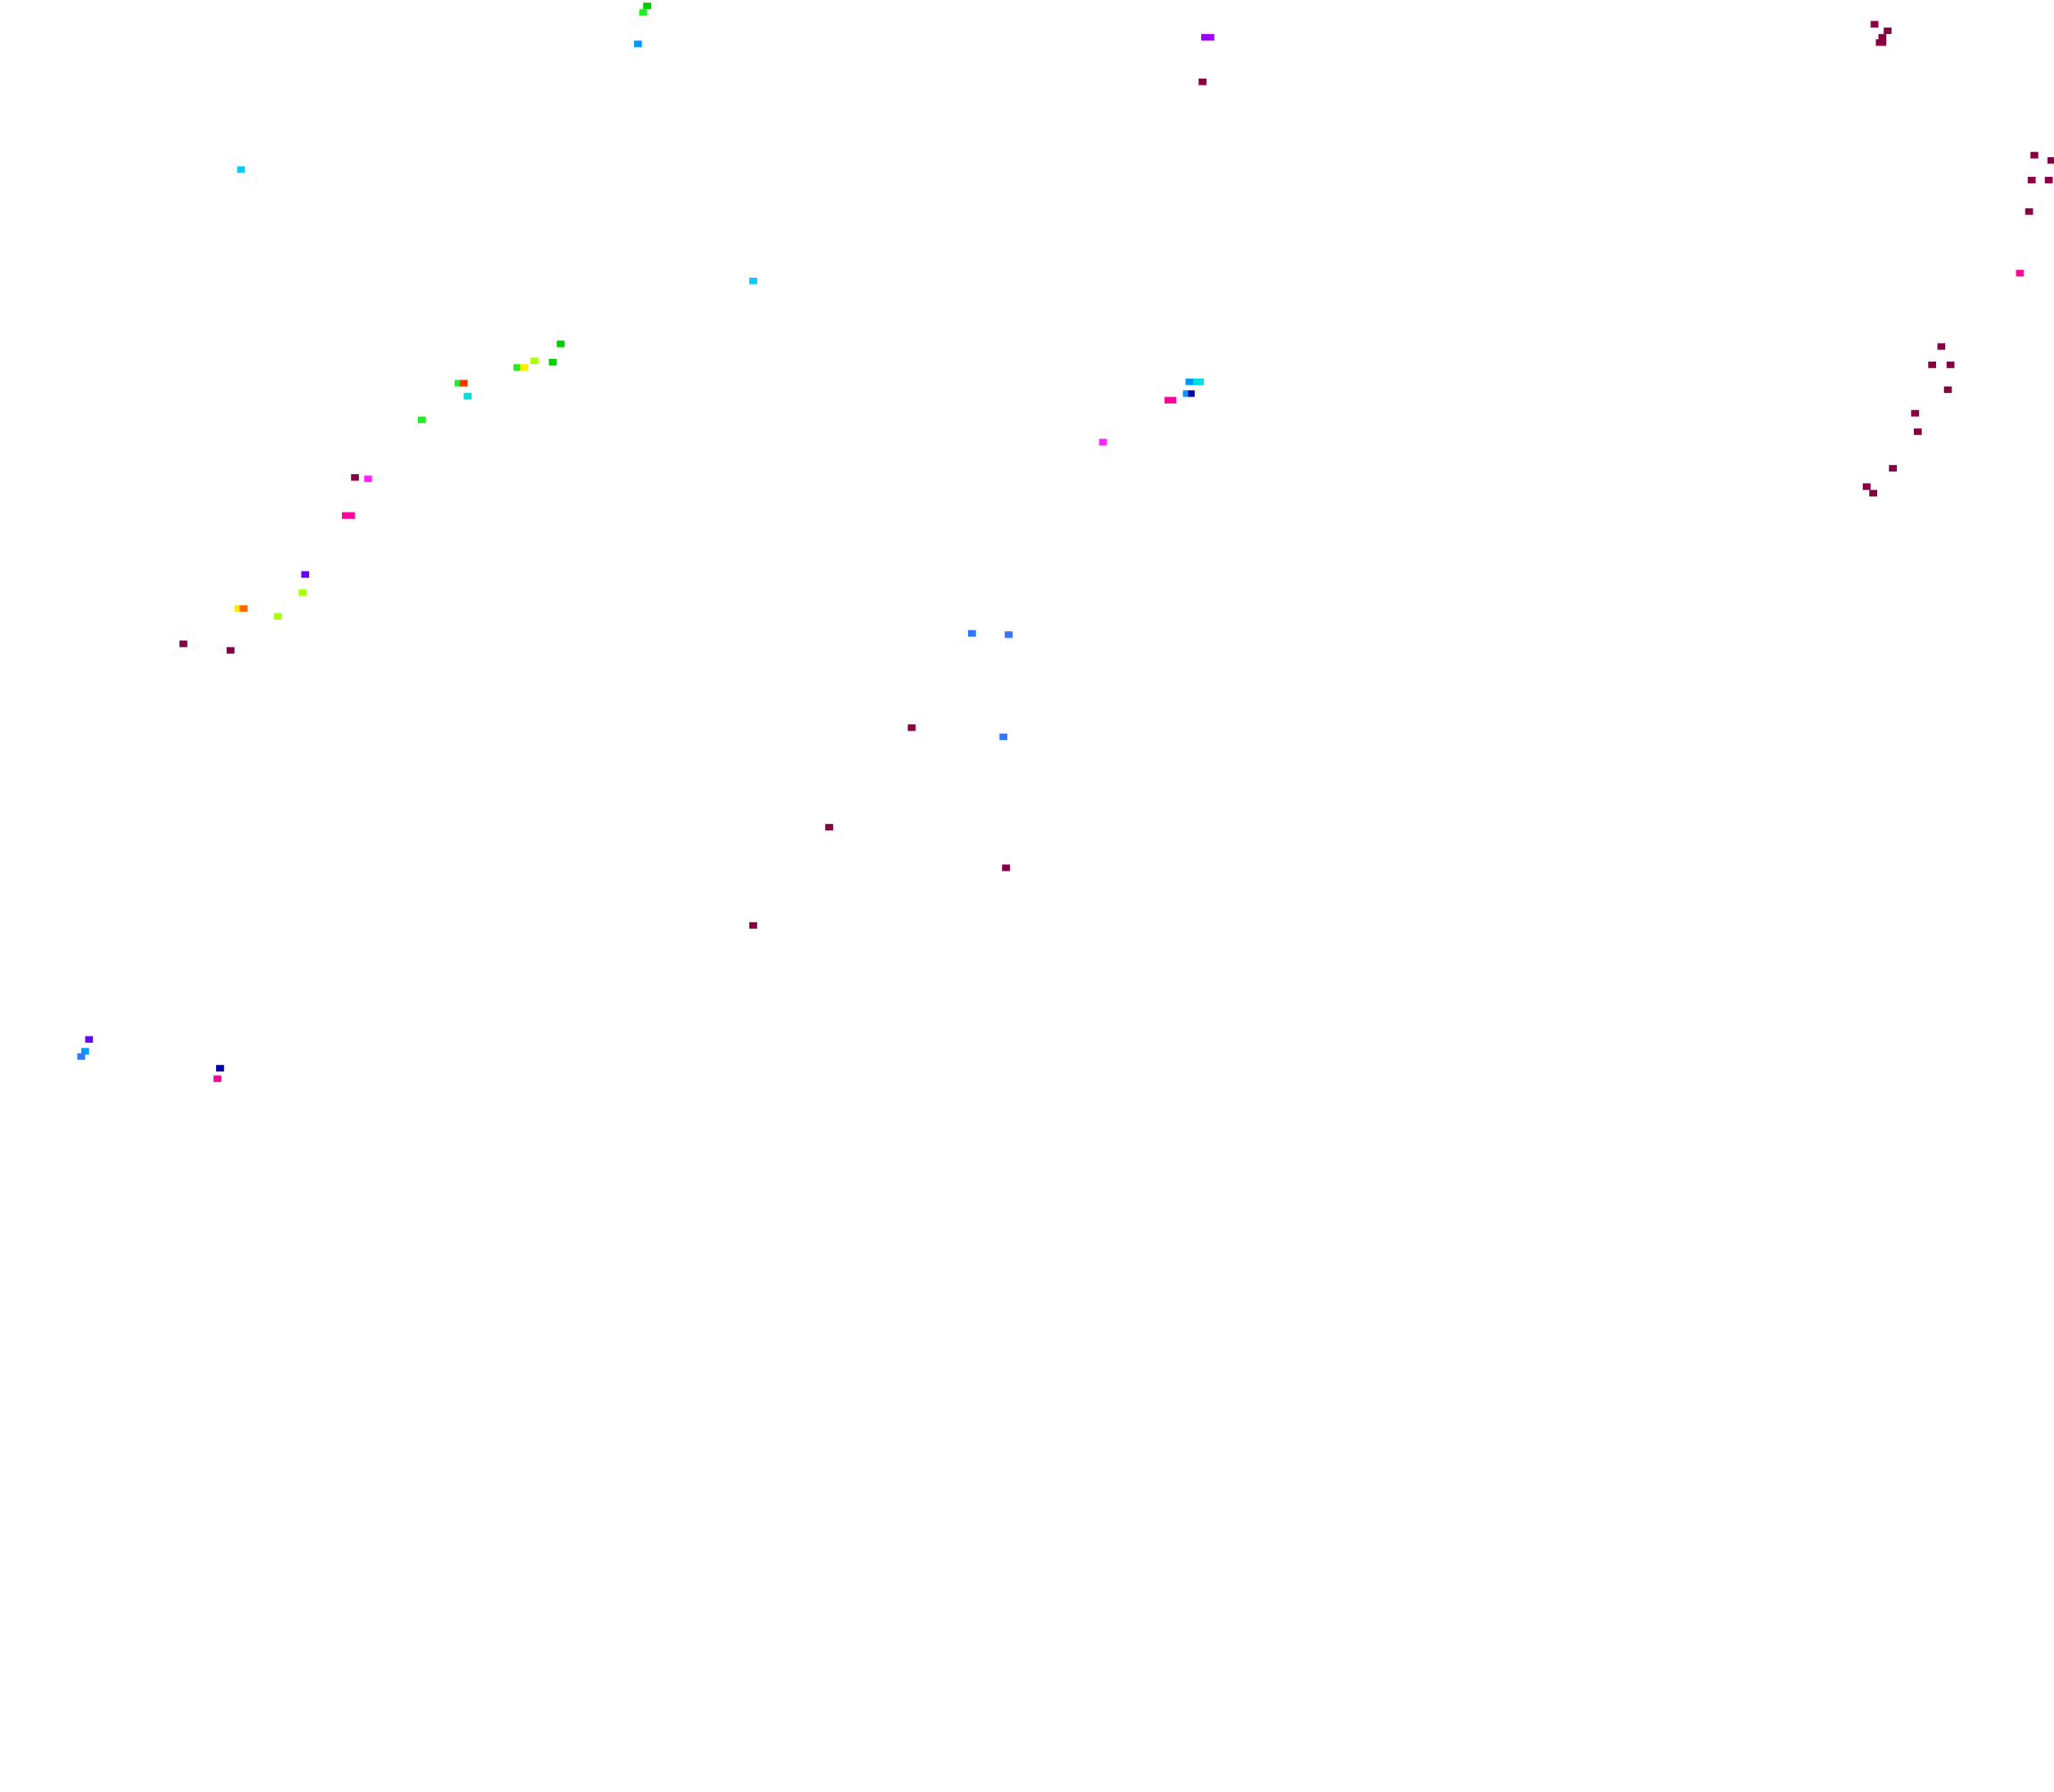 The height and width of the screenshot is (1792, 2054). What do you see at coordinates (464, 383) in the screenshot?
I see `dot-red` at bounding box center [464, 383].